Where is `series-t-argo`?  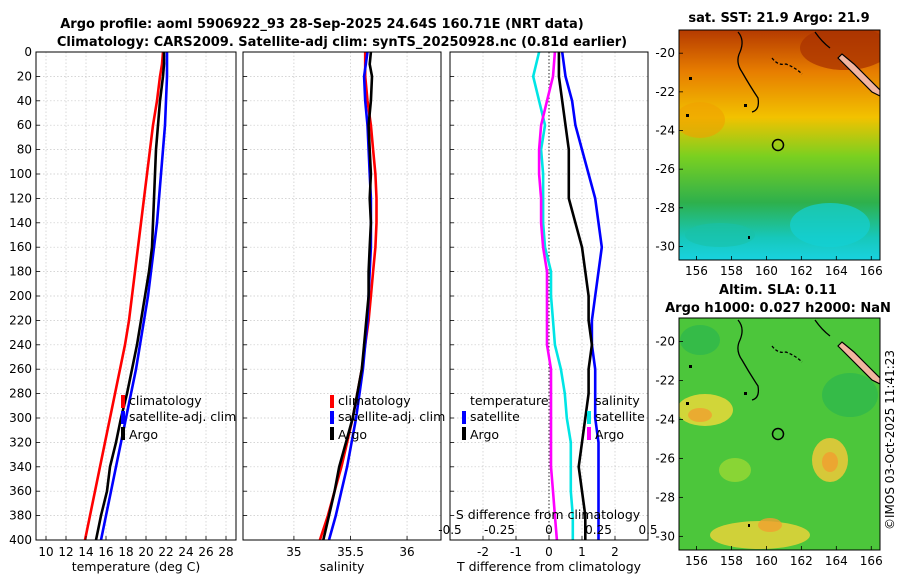
series-t-argo is located at coordinates (575, 296).